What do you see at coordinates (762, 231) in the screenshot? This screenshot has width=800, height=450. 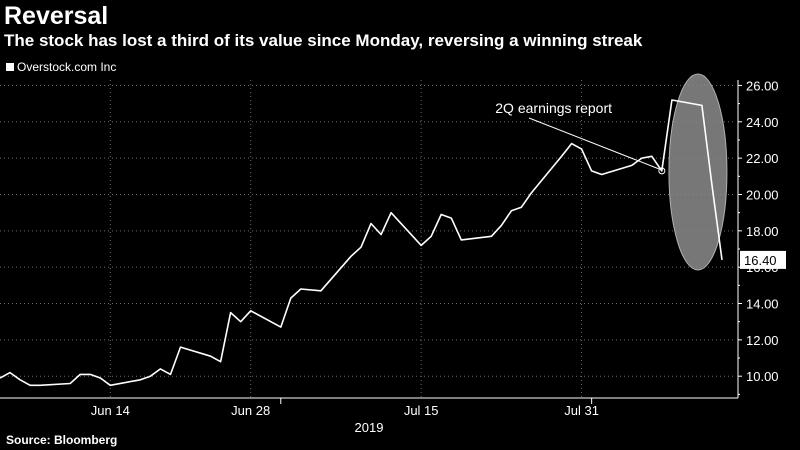 I see `y-tick-label: 18.00` at bounding box center [762, 231].